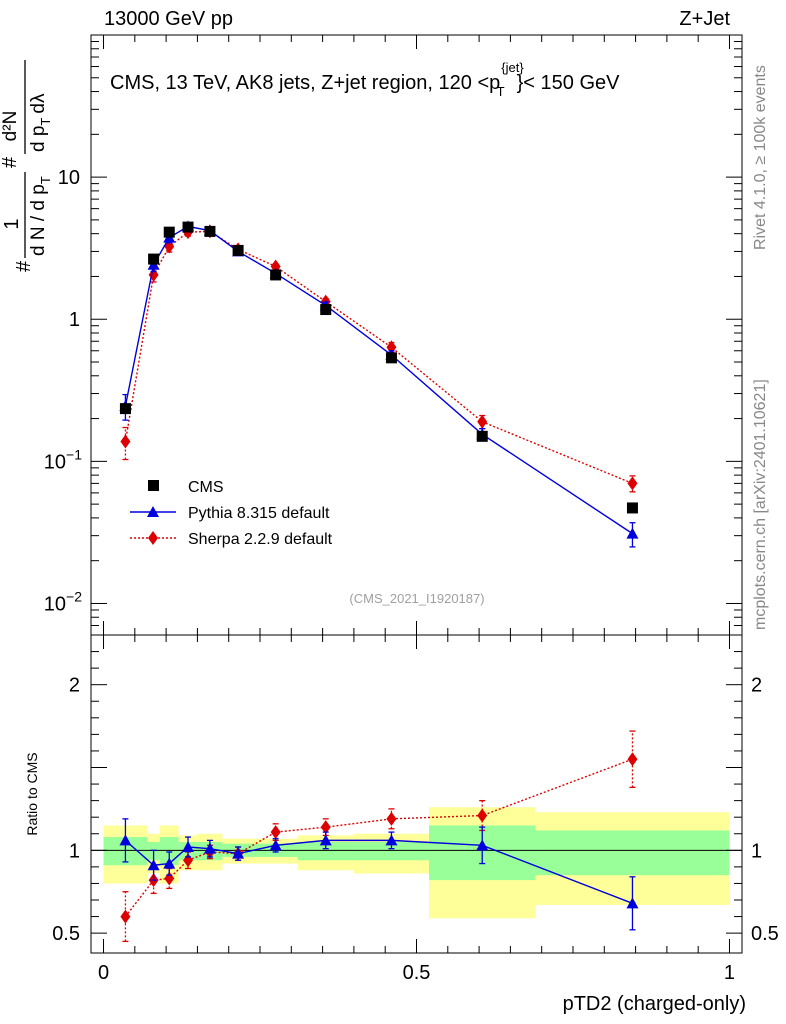 Image resolution: width=786 pixels, height=1024 pixels. Describe the element at coordinates (66, 934) in the screenshot. I see `ratio-y-tick-label-left-0: 0.5` at that location.